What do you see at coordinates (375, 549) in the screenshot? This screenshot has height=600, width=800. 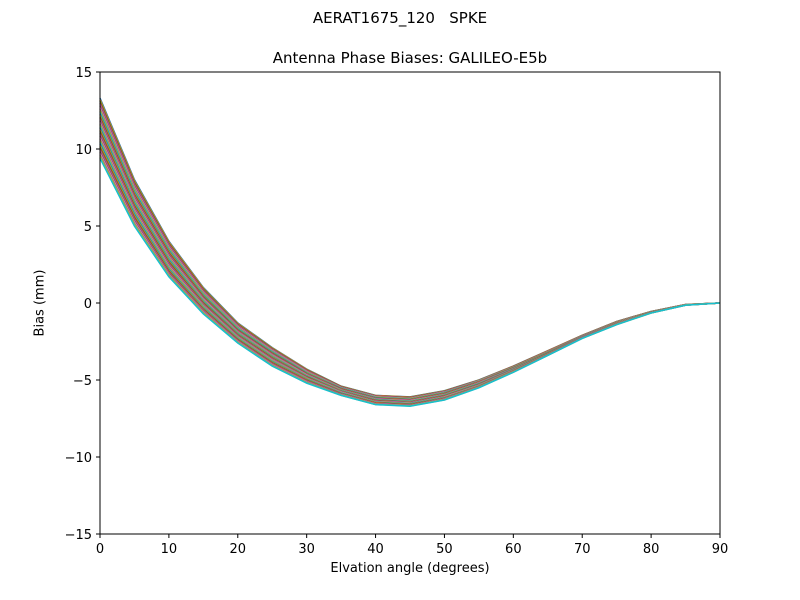 I see `x-tick-label: 40` at bounding box center [375, 549].